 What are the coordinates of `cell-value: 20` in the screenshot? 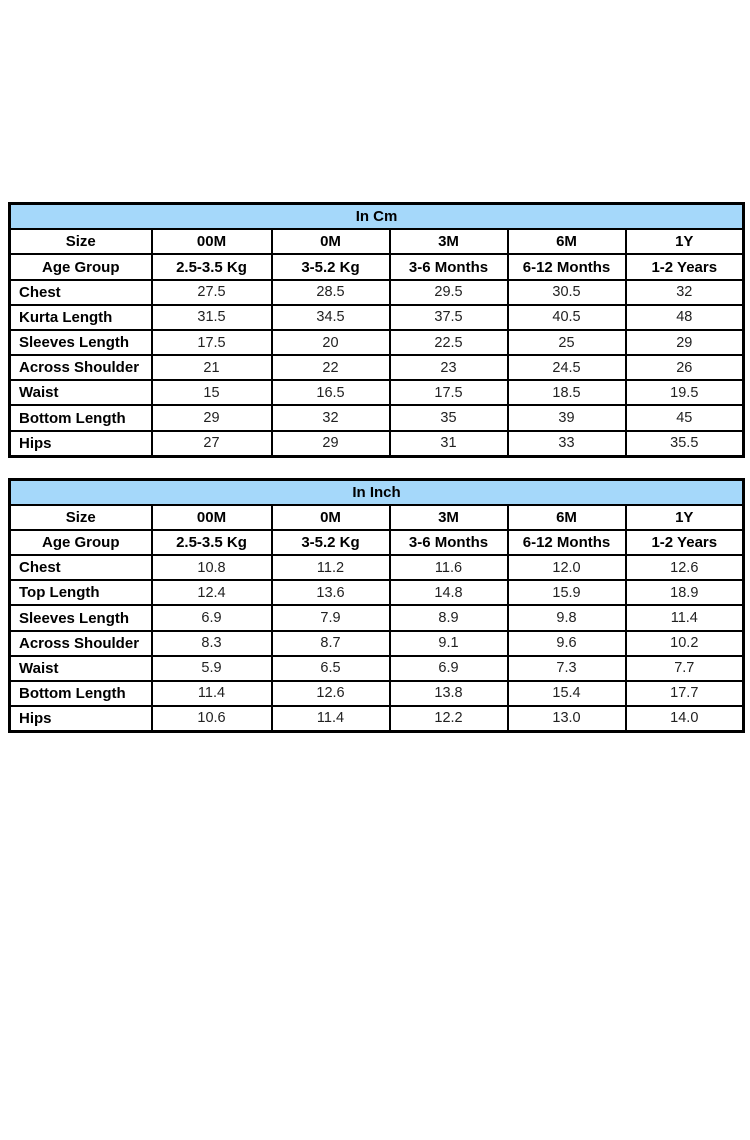 It's located at (330, 342).